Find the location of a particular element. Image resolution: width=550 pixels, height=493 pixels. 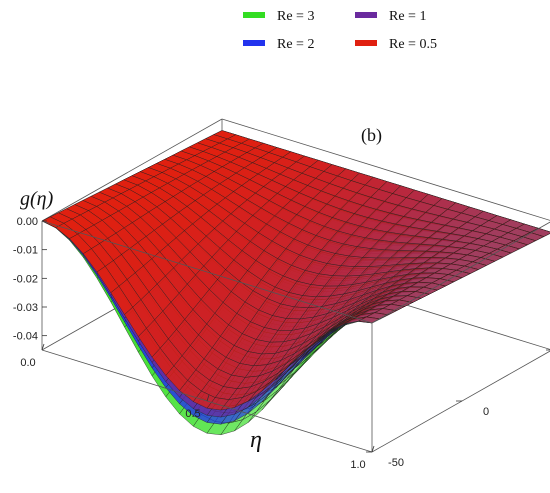

y-tick-label: -50 is located at coordinates (396, 463).